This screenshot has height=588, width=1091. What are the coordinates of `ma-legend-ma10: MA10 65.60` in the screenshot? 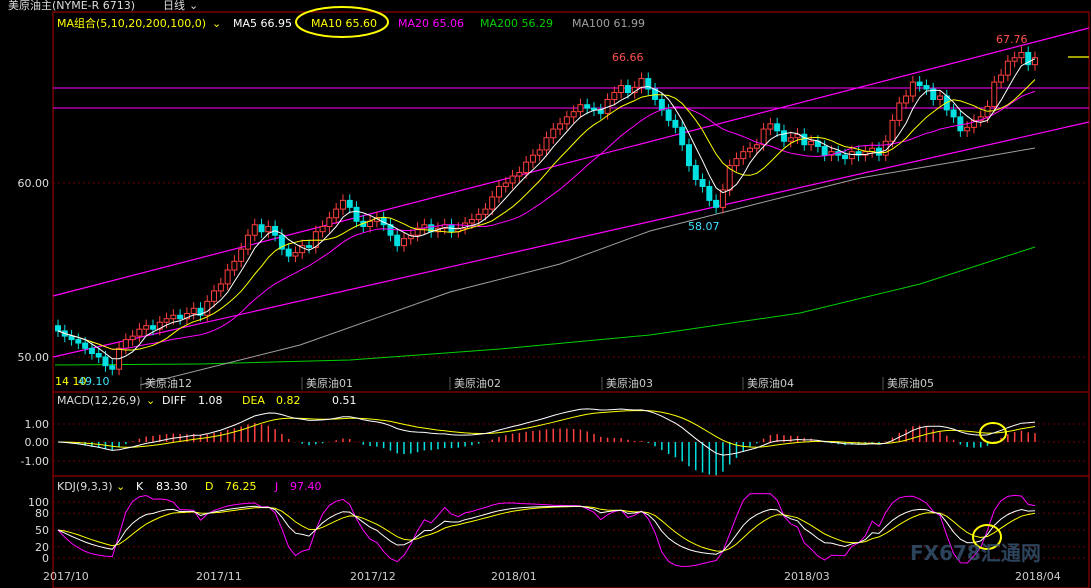 It's located at (344, 23).